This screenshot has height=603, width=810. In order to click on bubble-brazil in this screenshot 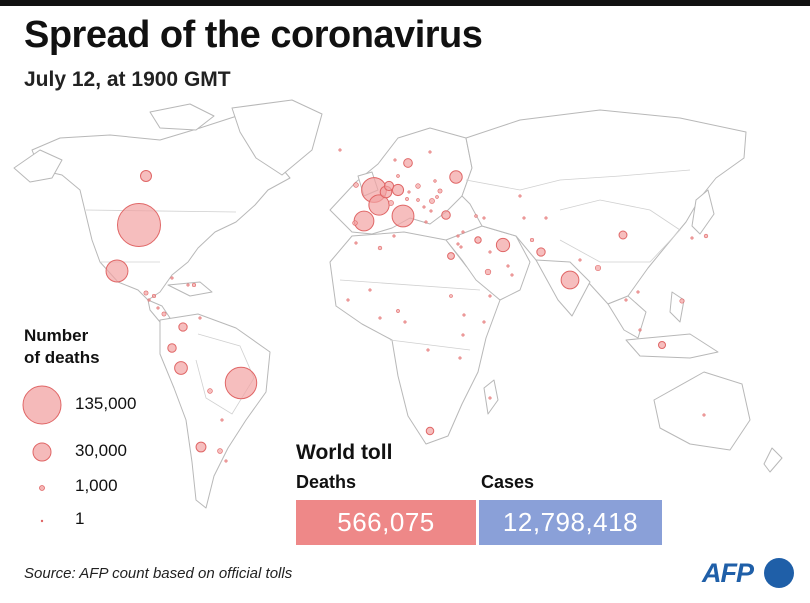, I will do `click(241, 383)`.